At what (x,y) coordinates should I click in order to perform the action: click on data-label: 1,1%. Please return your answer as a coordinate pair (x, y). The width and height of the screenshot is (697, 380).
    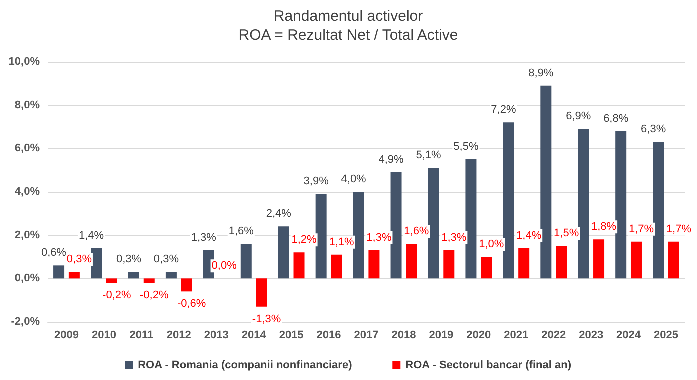
    Looking at the image, I should click on (341, 242).